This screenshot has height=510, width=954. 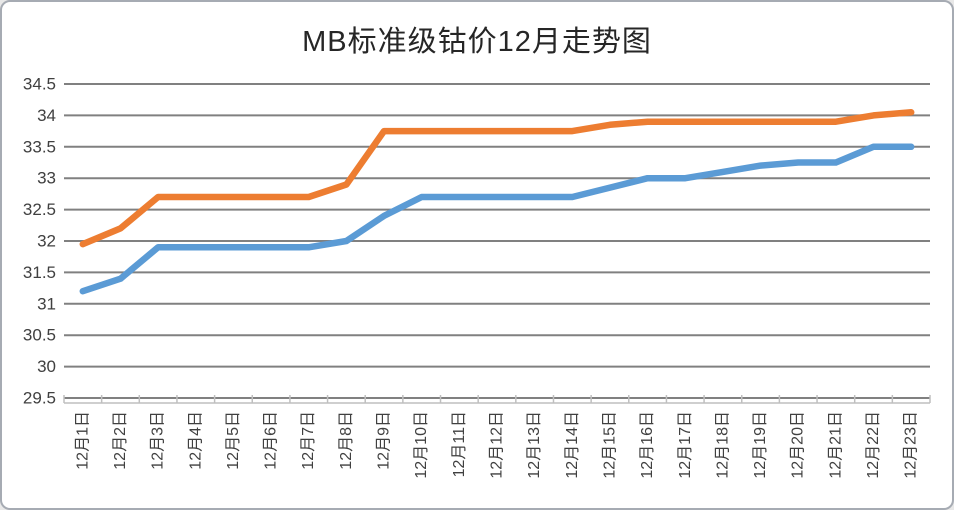 What do you see at coordinates (911, 445) in the screenshot?
I see `x-axis-tick-label: 12月23日` at bounding box center [911, 445].